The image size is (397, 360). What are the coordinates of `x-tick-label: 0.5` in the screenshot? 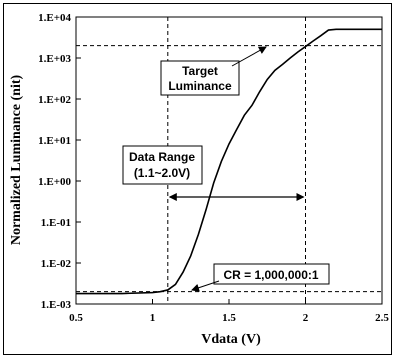 It's located at (76, 318).